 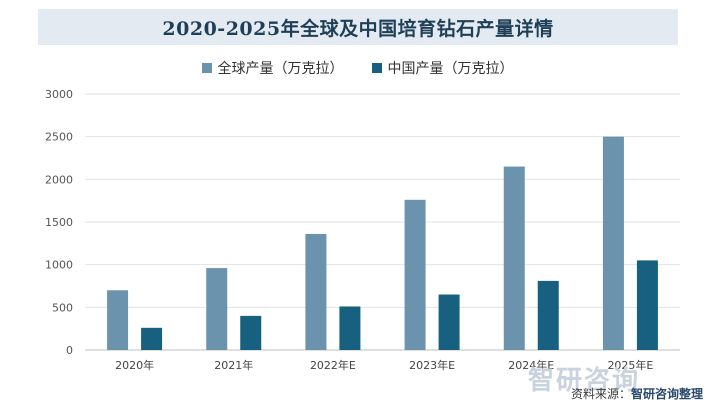 I want to click on x-tick-label: 2021年, so click(x=233, y=365).